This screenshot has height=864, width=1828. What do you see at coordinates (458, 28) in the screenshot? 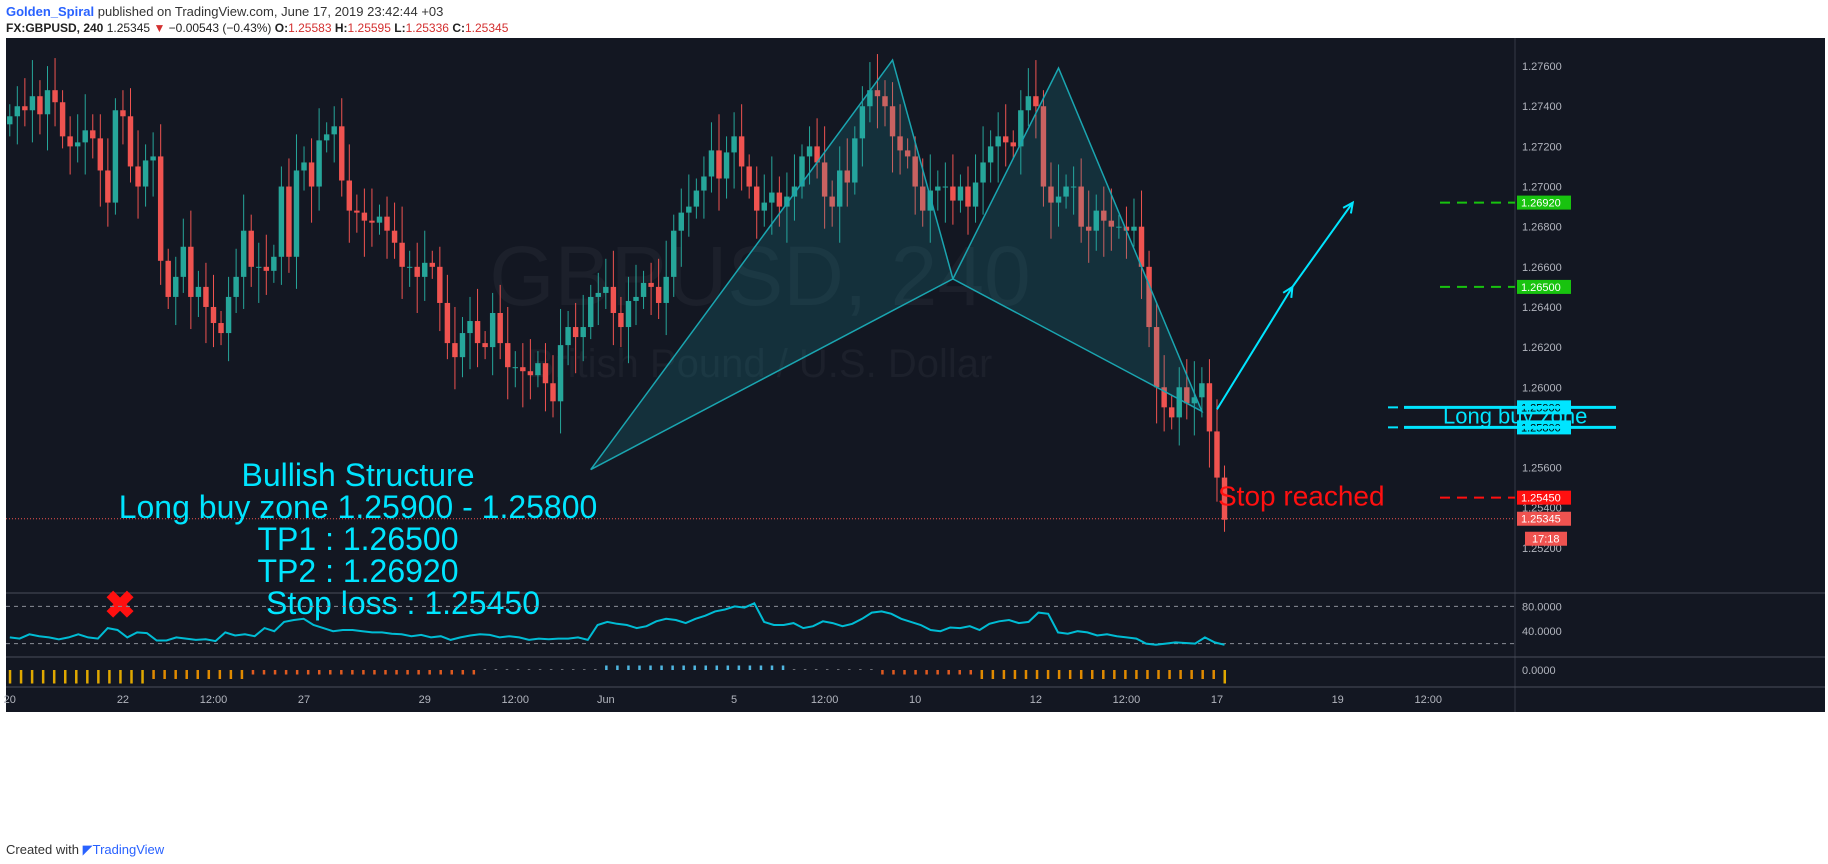
I see `close-label: C:` at bounding box center [458, 28].